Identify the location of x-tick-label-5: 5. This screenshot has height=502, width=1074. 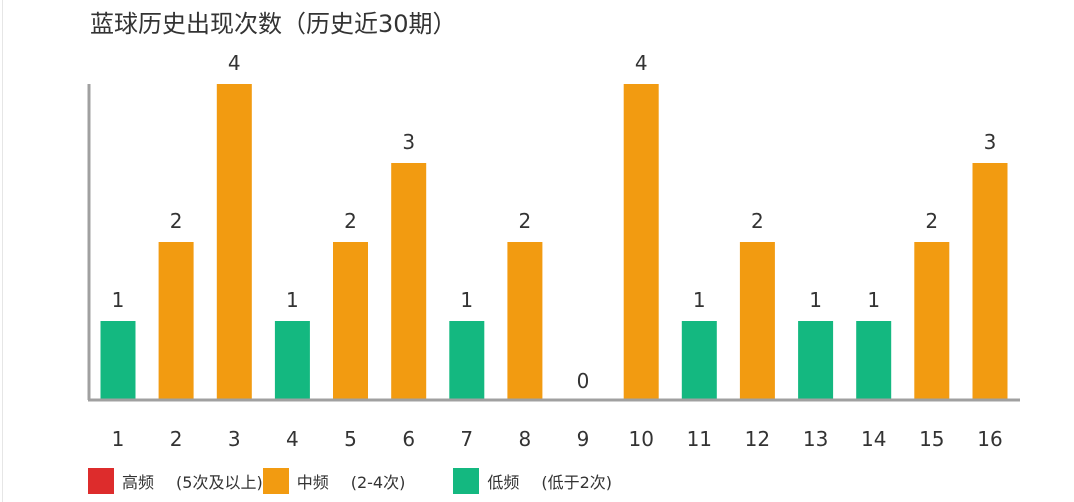
(350, 439).